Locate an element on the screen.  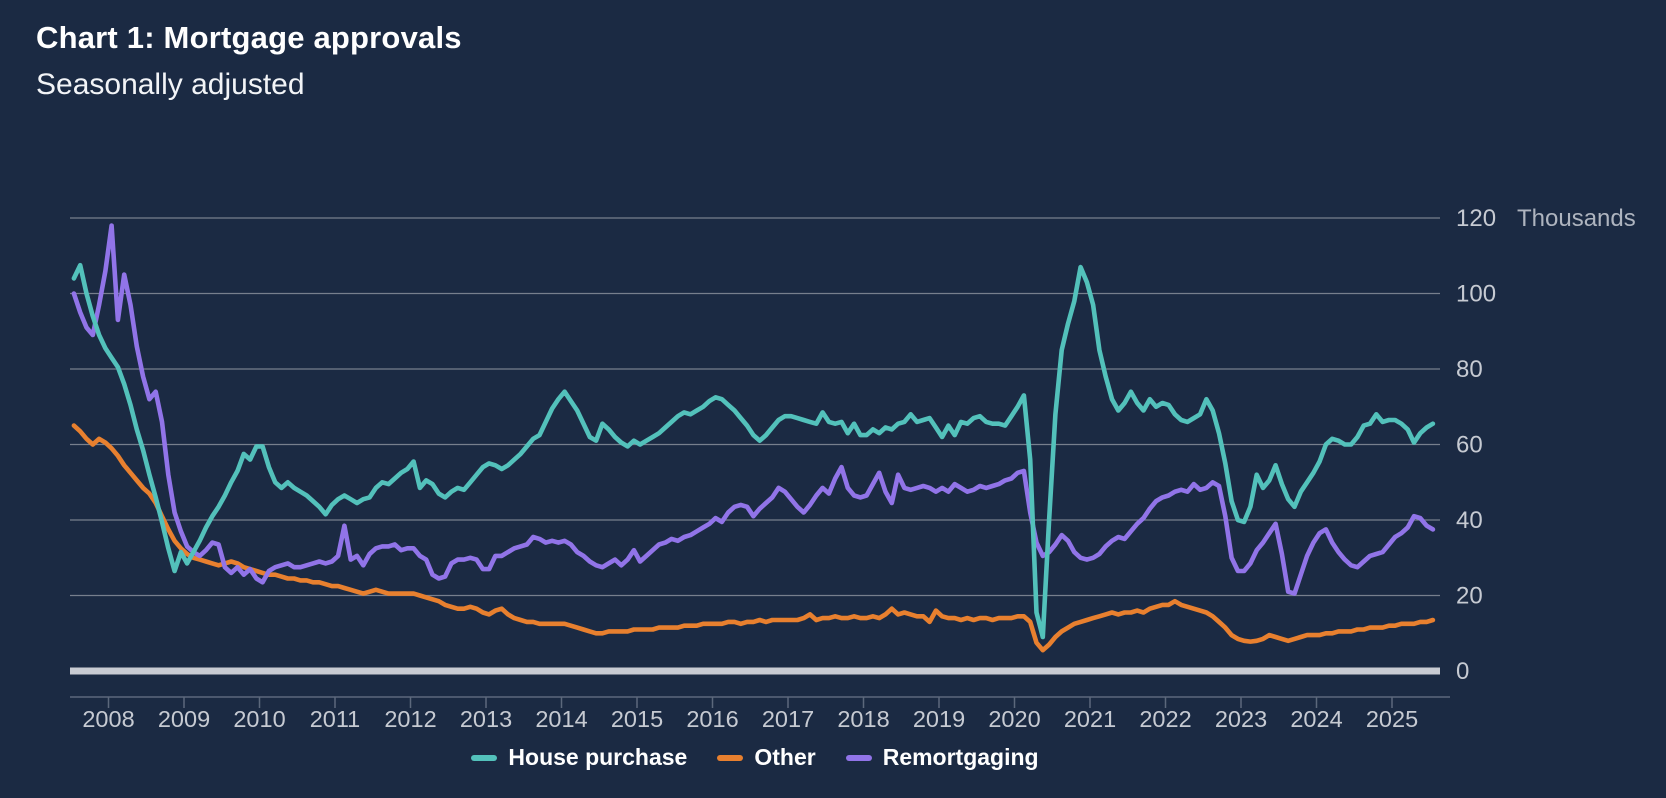
x-axis-year-label: 2010 is located at coordinates (259, 719).